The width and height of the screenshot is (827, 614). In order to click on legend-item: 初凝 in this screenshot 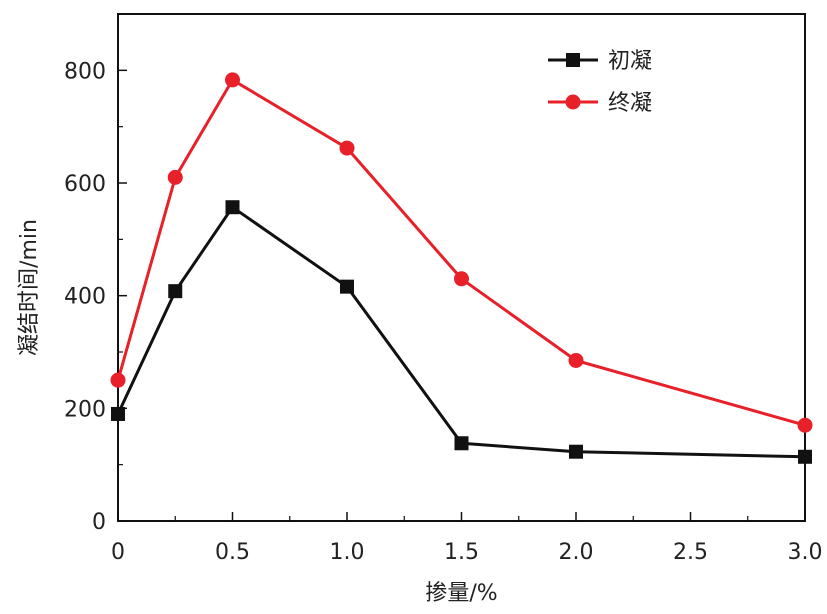, I will do `click(600, 61)`.